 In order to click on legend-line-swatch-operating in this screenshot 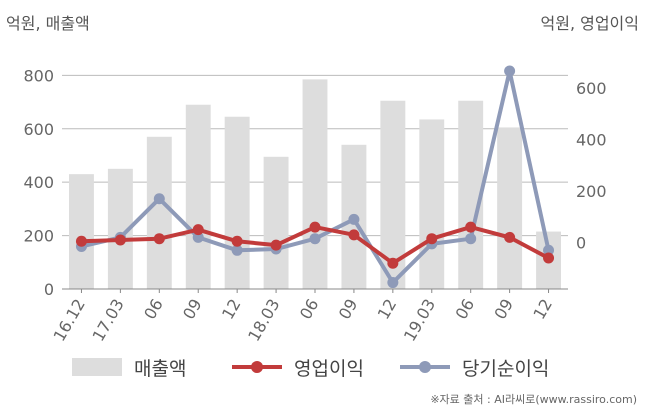, I will do `click(257, 367)`.